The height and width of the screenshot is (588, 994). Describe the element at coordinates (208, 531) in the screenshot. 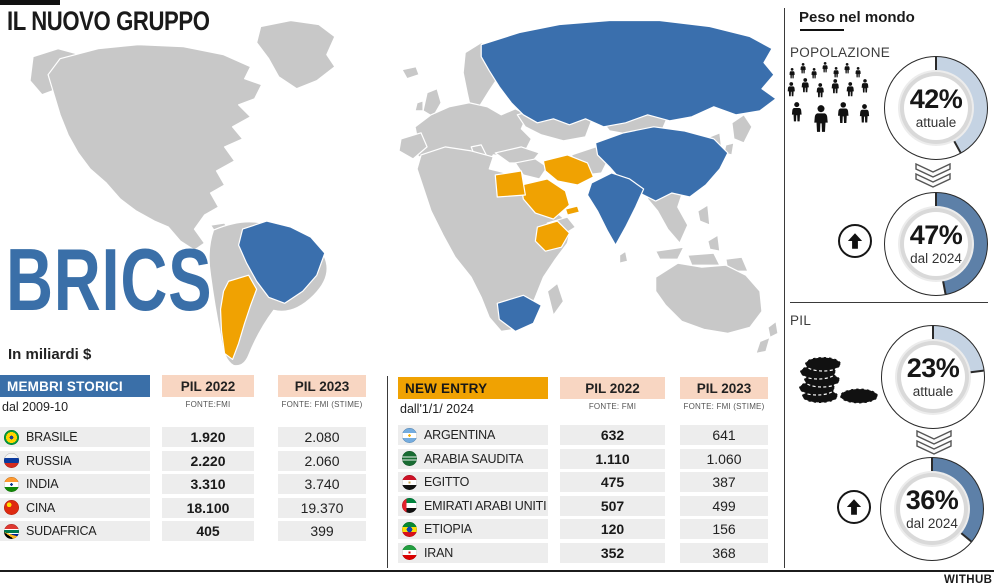

I see `pil-2022-value: 405` at that location.